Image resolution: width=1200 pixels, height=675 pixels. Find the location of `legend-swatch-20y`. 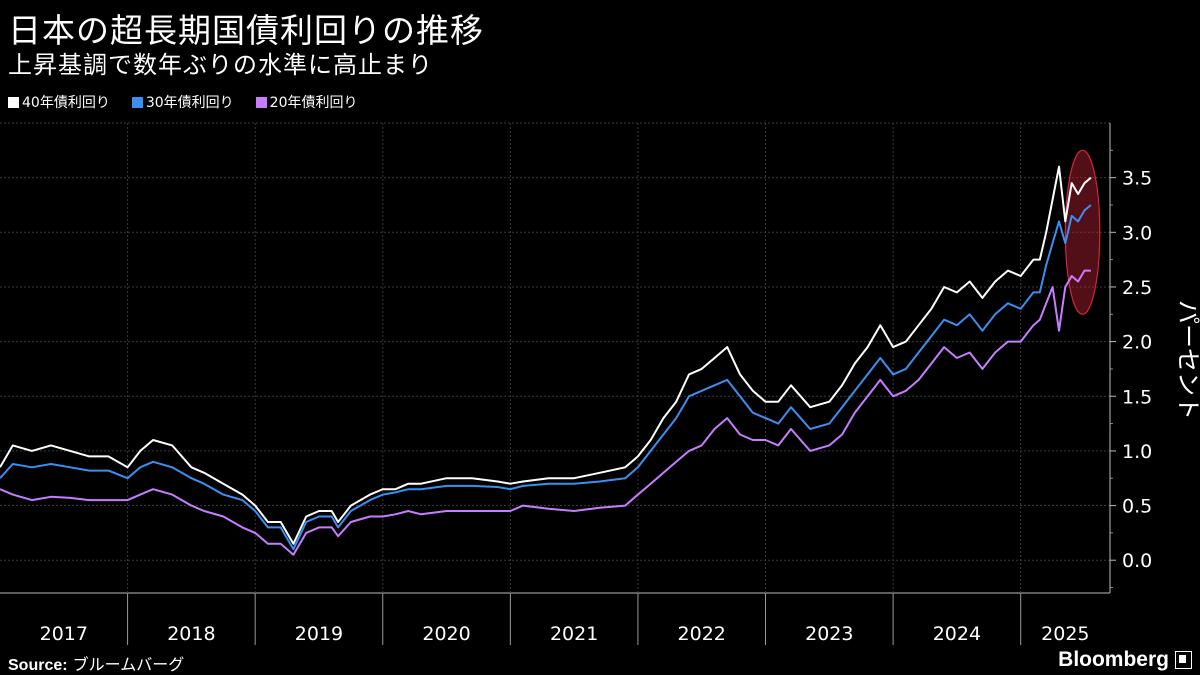

legend-swatch-20y is located at coordinates (261, 102).